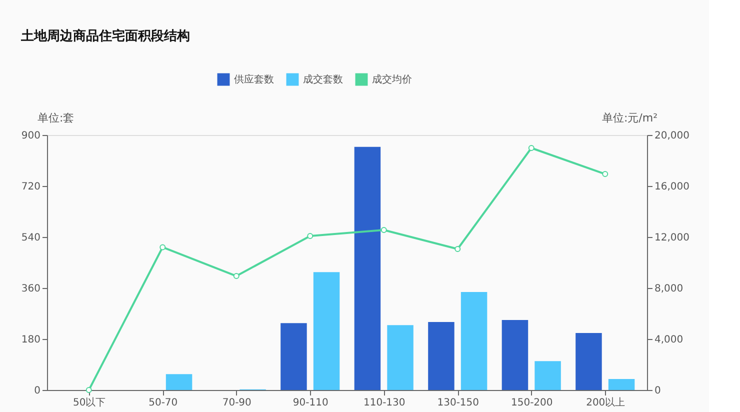  What do you see at coordinates (669, 340) in the screenshot?
I see `y2-tick-label: 4,000` at bounding box center [669, 340].